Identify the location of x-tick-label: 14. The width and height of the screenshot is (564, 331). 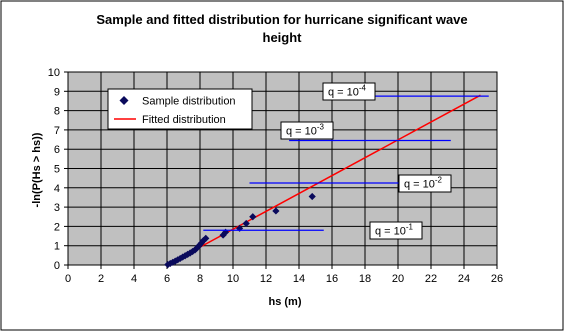
(299, 279).